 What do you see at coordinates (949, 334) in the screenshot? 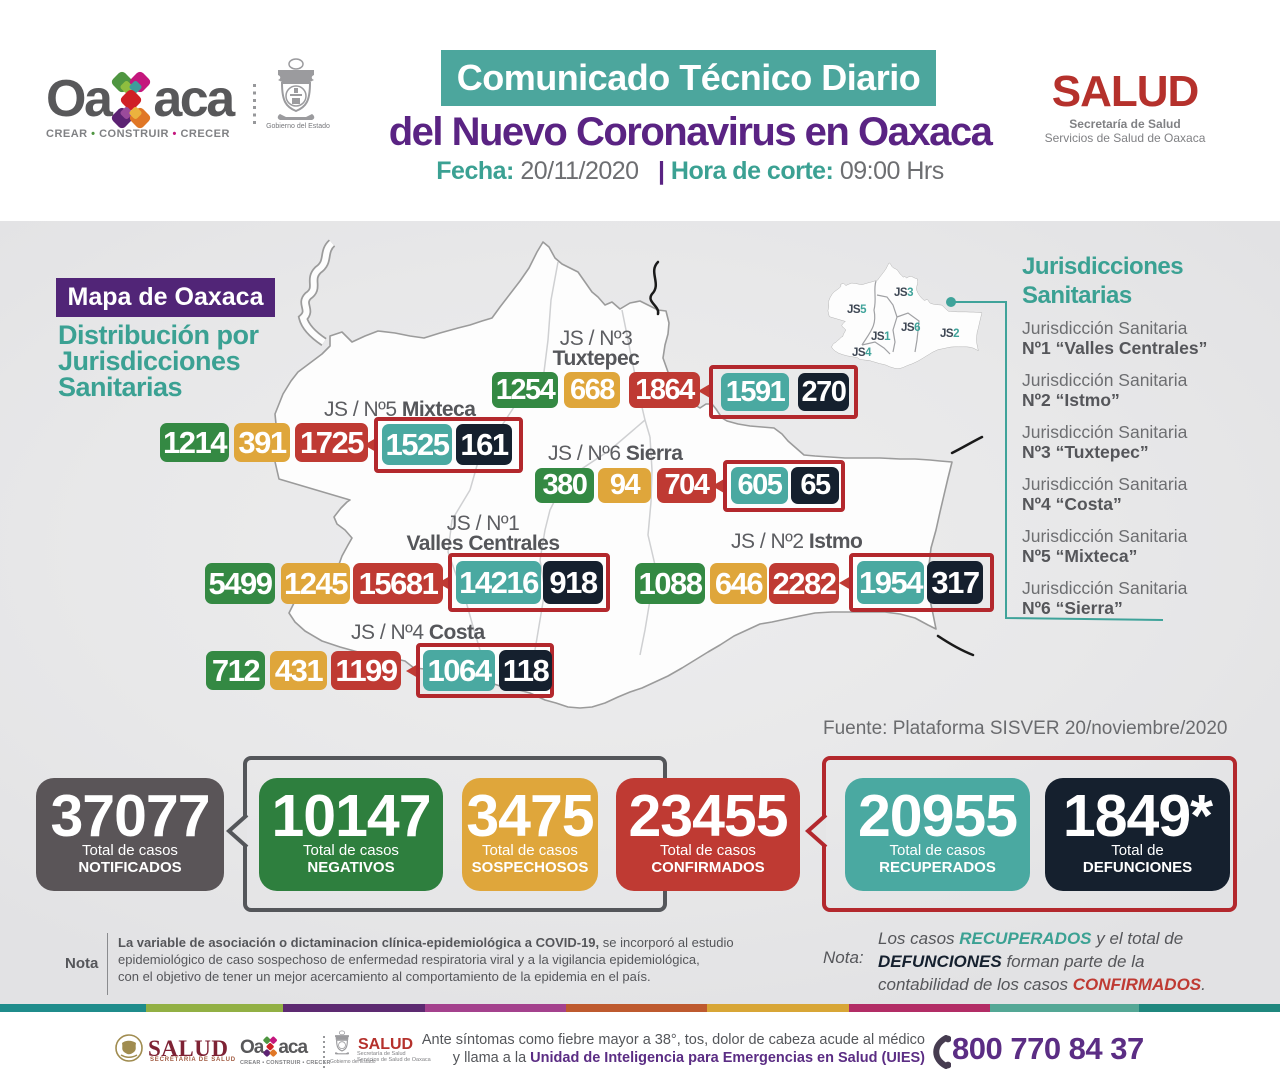
I see `svg-text: JS2` at bounding box center [949, 334].